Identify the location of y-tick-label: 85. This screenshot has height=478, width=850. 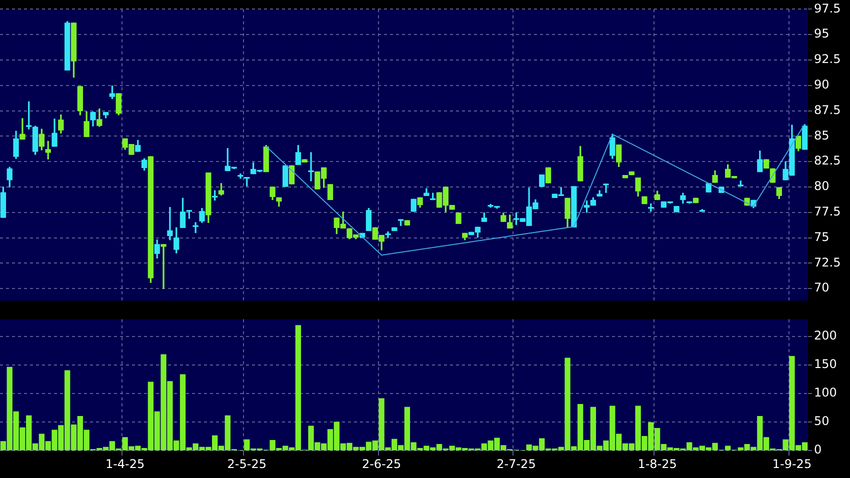
(822, 135).